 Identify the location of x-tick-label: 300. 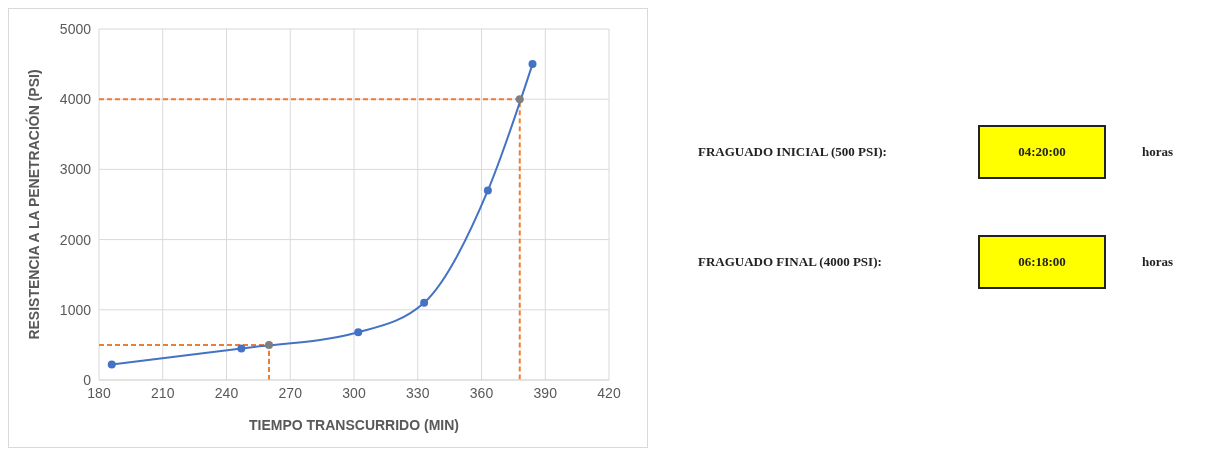
(354, 392).